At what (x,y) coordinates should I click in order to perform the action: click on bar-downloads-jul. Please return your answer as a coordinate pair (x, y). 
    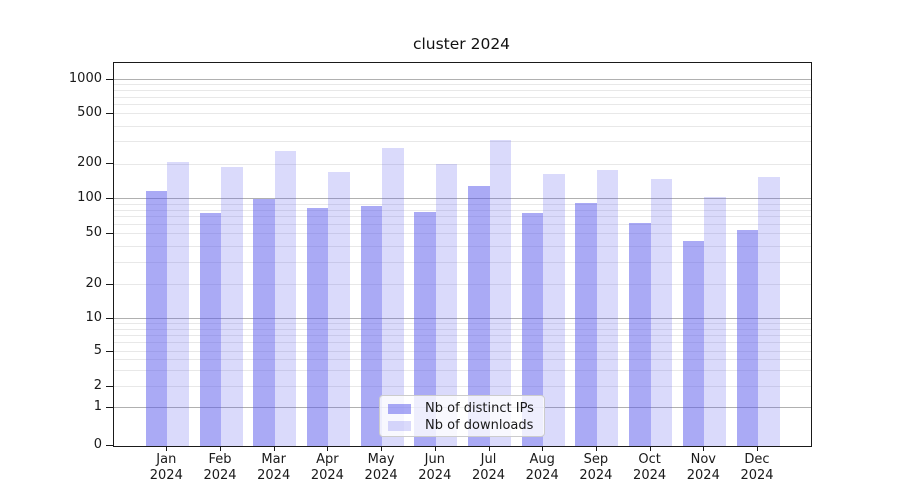
    Looking at the image, I should click on (500, 292).